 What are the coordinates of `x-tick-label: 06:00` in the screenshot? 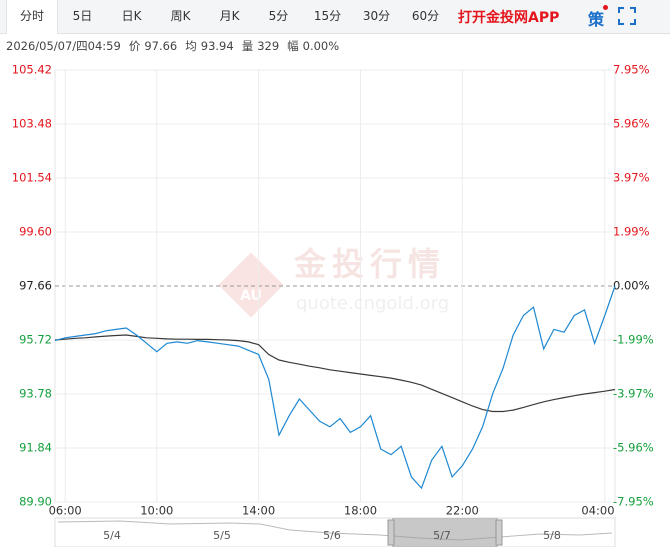 It's located at (65, 511).